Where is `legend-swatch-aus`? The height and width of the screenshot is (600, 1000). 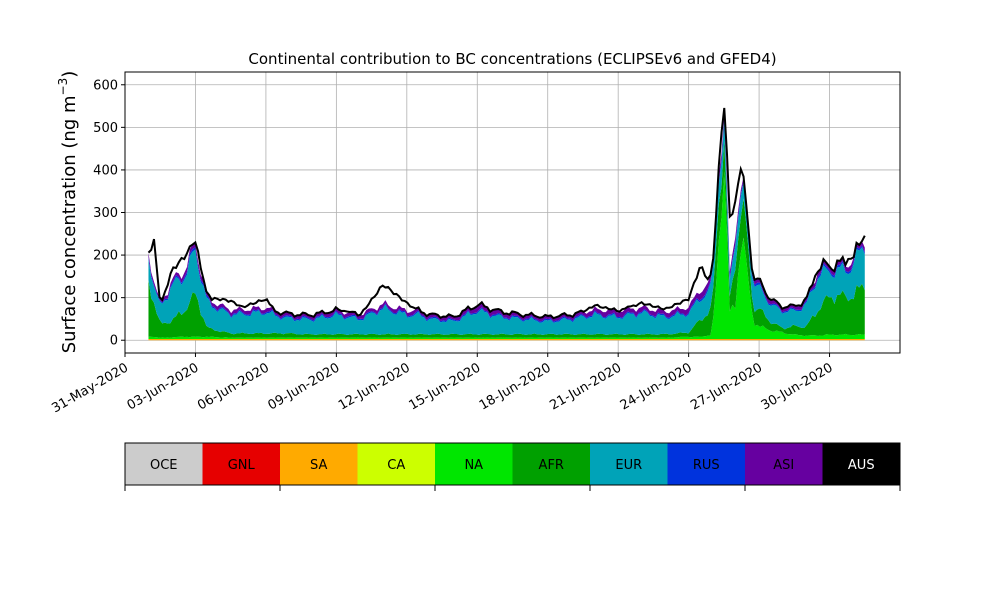 legend-swatch-aus is located at coordinates (861, 464).